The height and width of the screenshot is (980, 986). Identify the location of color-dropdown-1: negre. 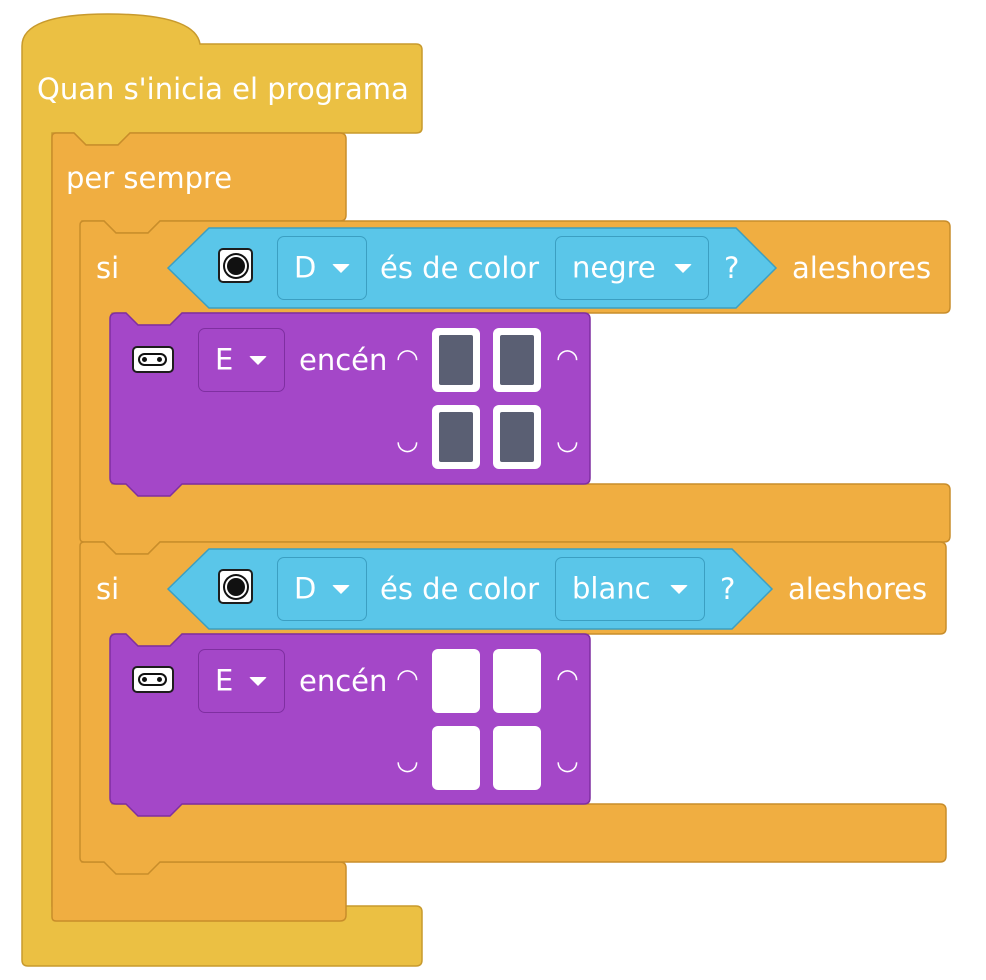
(632, 268).